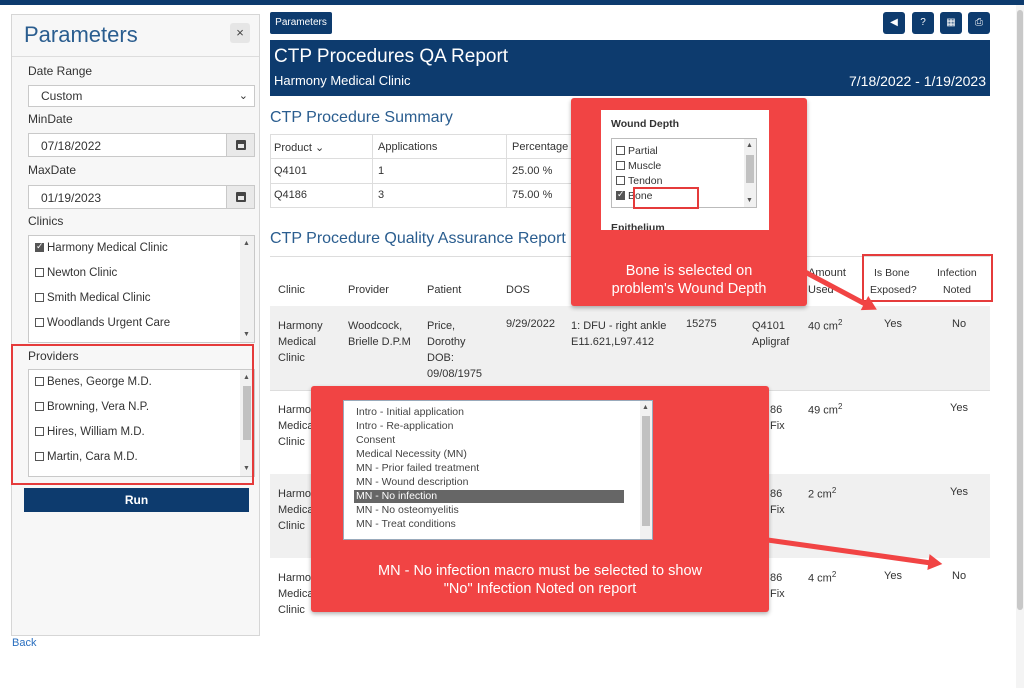 The width and height of the screenshot is (1024, 688). I want to click on sort-icon: ⌄, so click(318, 148).